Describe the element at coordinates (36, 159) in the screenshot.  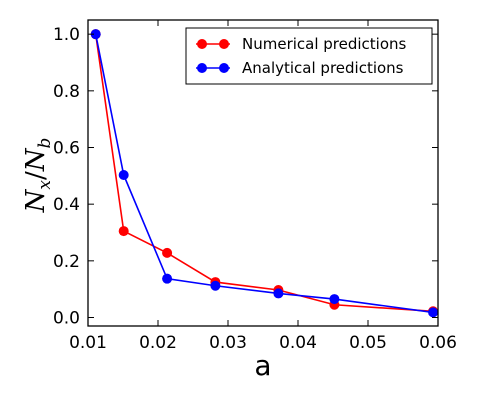
I see `y-title-n2: N` at that location.